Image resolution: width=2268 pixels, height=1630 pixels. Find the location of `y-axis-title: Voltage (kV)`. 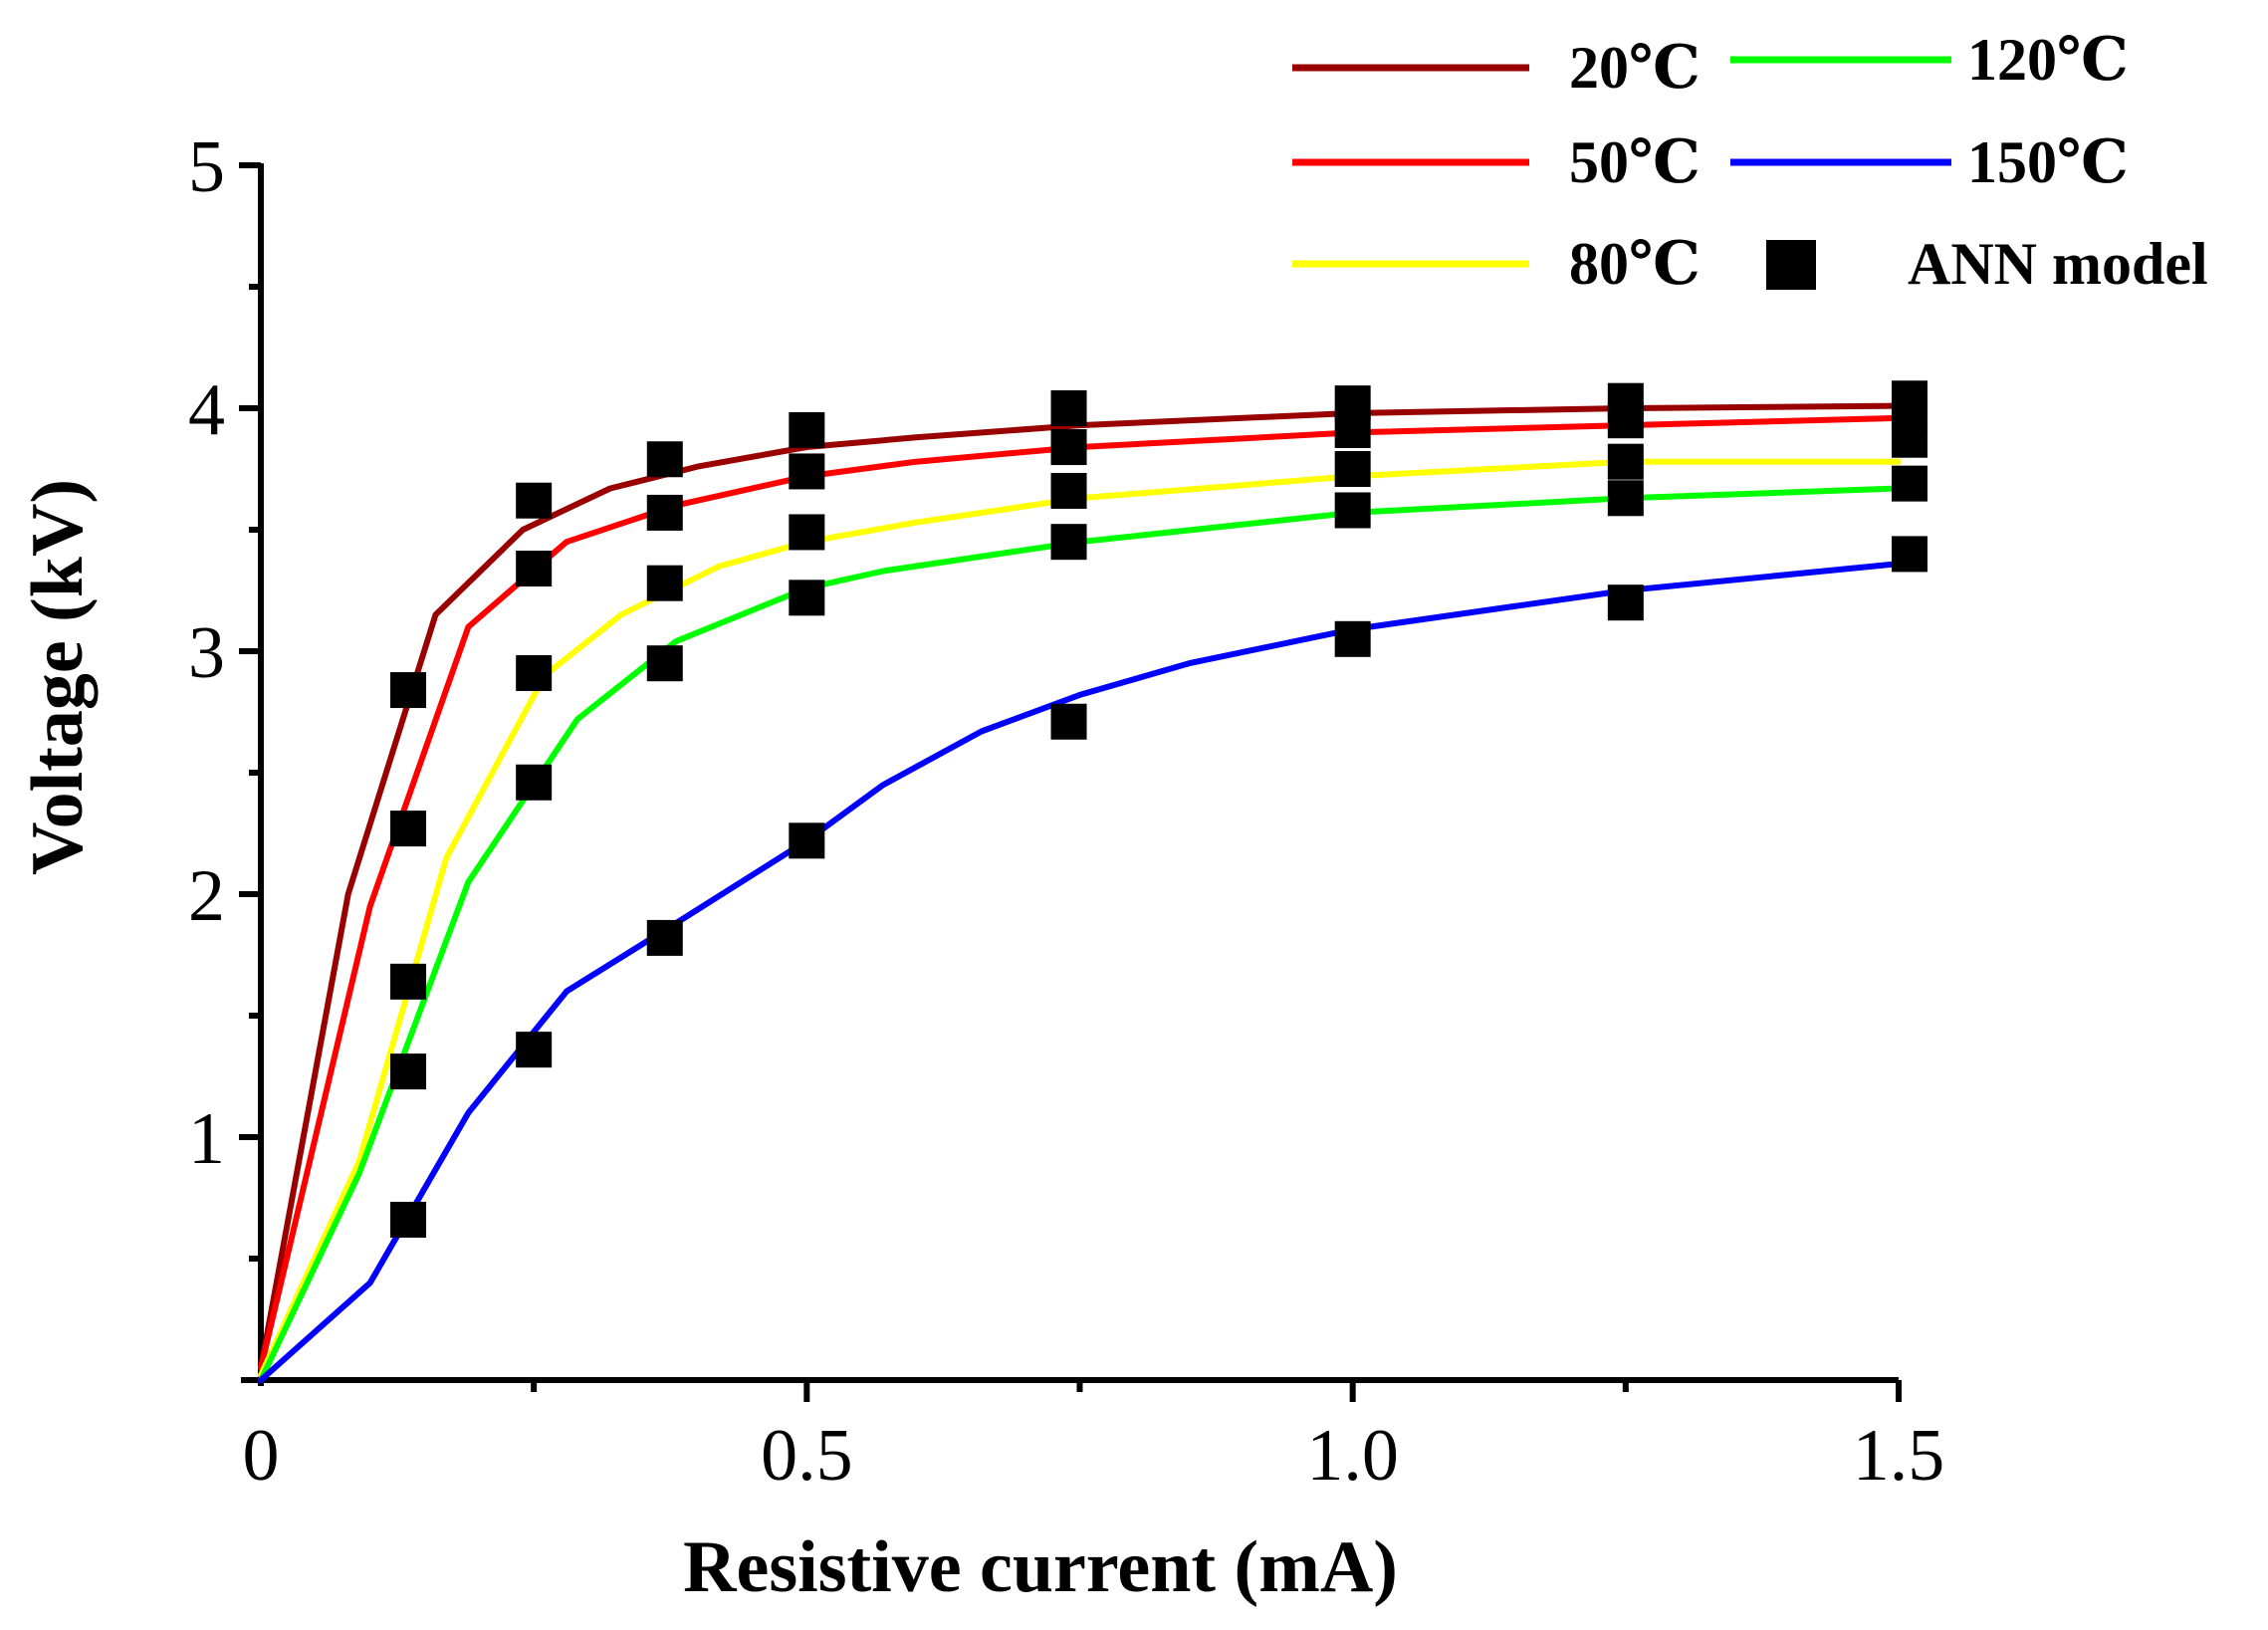

y-axis-title: Voltage (kV) is located at coordinates (58, 677).